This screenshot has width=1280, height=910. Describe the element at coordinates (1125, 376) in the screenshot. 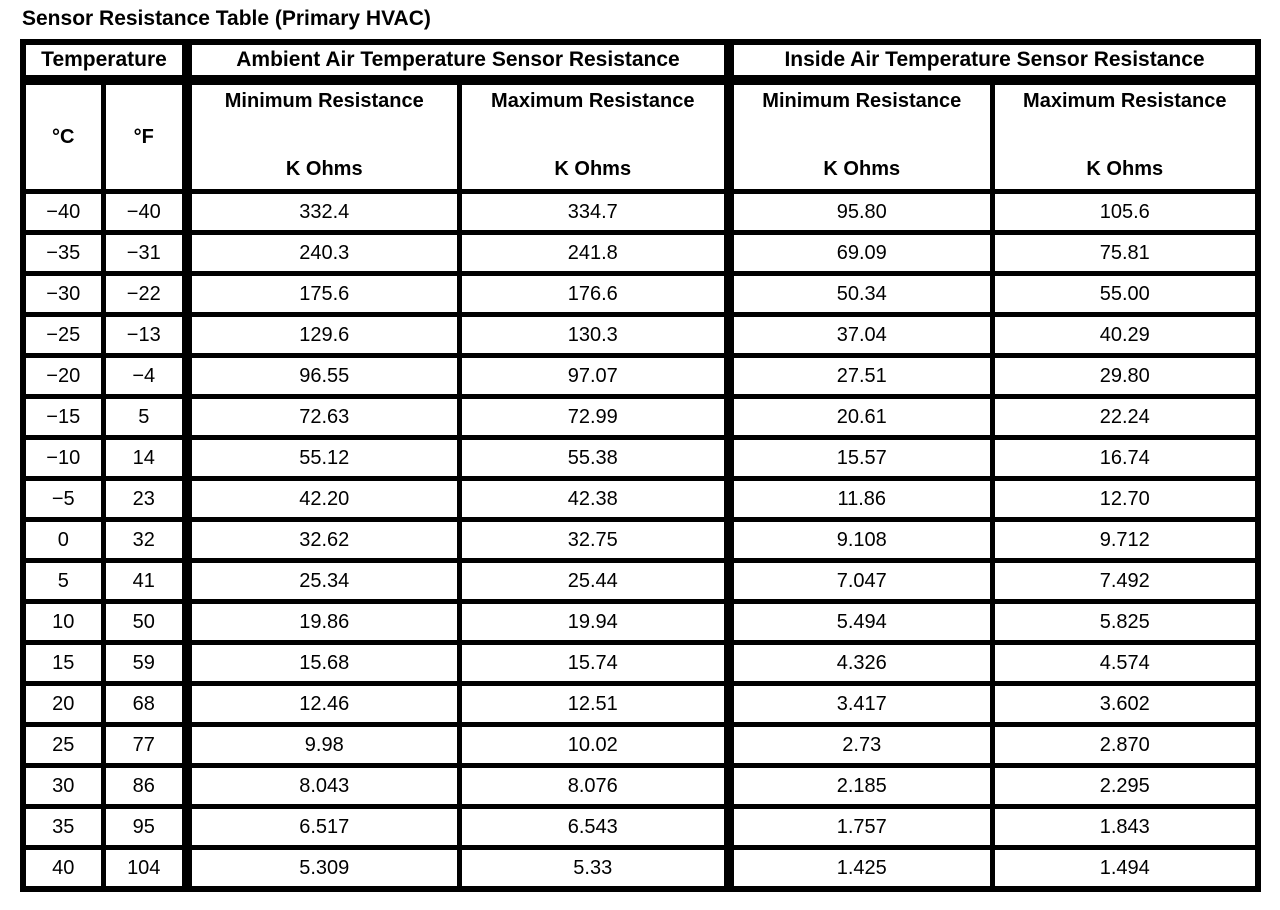

I see `cell-inside-max: 29.80` at that location.